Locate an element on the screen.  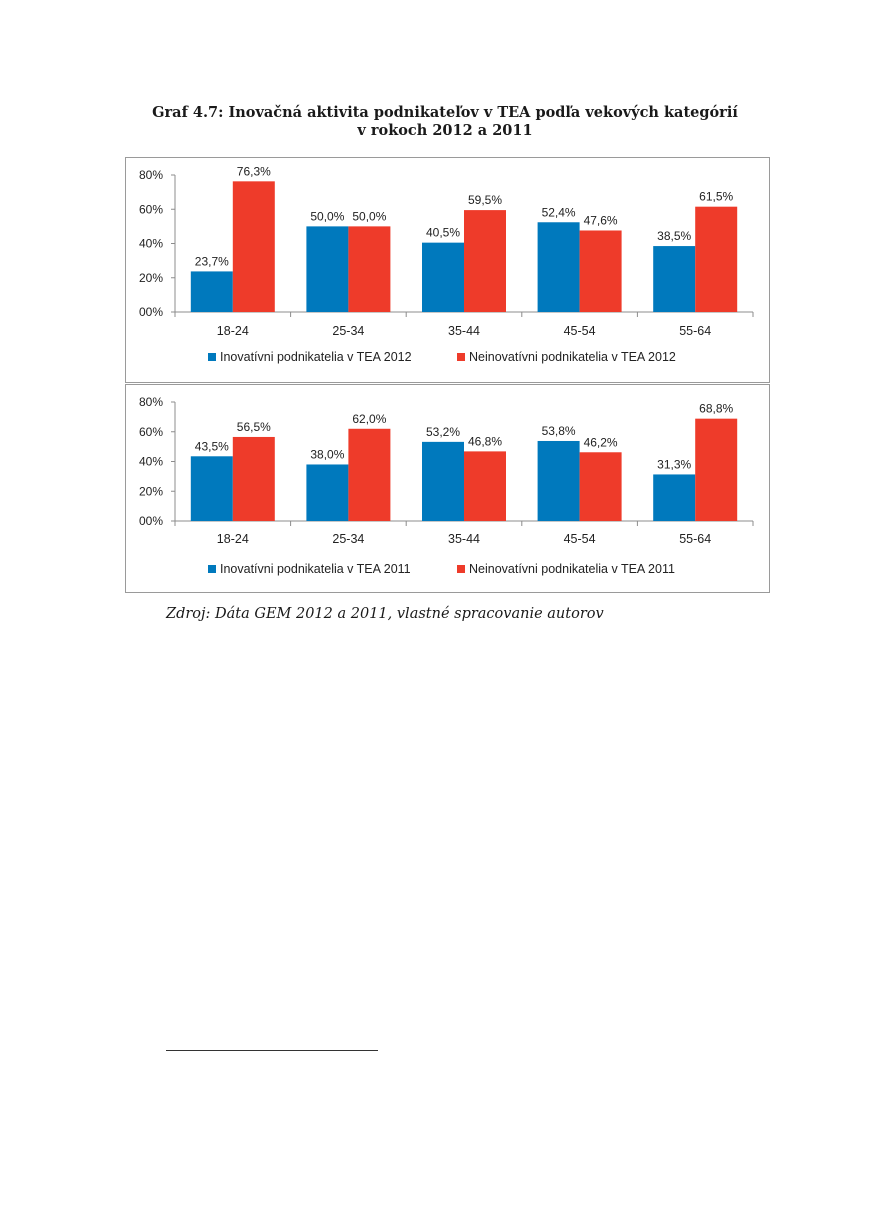
bar-value-label: 38,5% is located at coordinates (674, 236).